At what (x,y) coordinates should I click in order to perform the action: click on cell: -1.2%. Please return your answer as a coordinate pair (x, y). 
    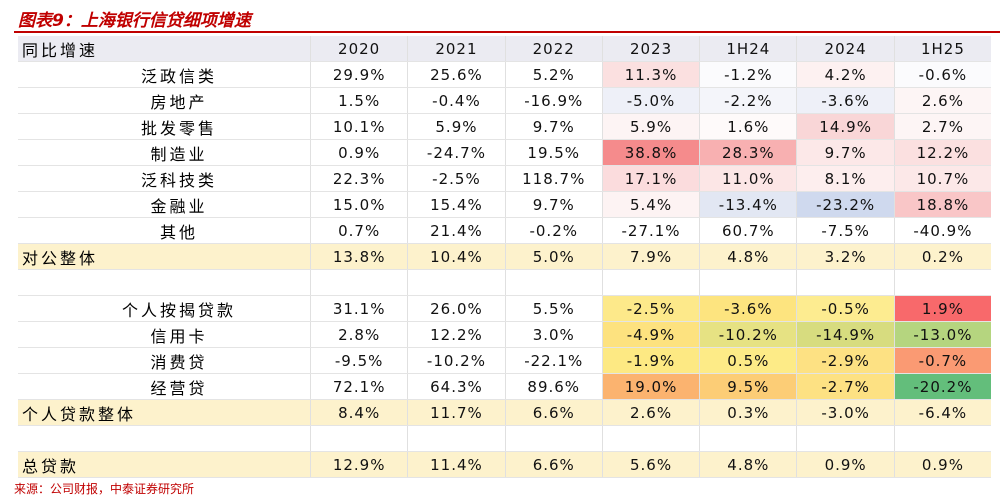
    Looking at the image, I should click on (748, 74).